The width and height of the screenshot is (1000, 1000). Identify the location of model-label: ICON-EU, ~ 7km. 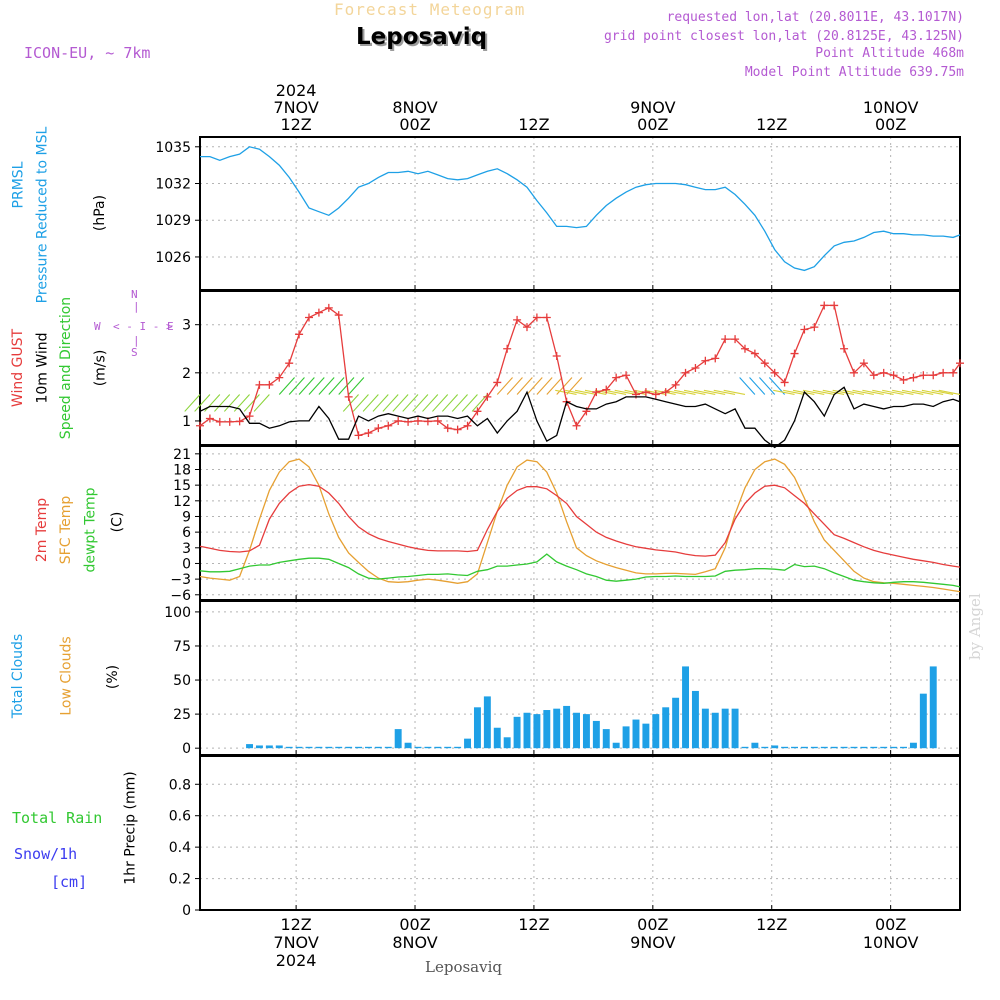
(87, 53).